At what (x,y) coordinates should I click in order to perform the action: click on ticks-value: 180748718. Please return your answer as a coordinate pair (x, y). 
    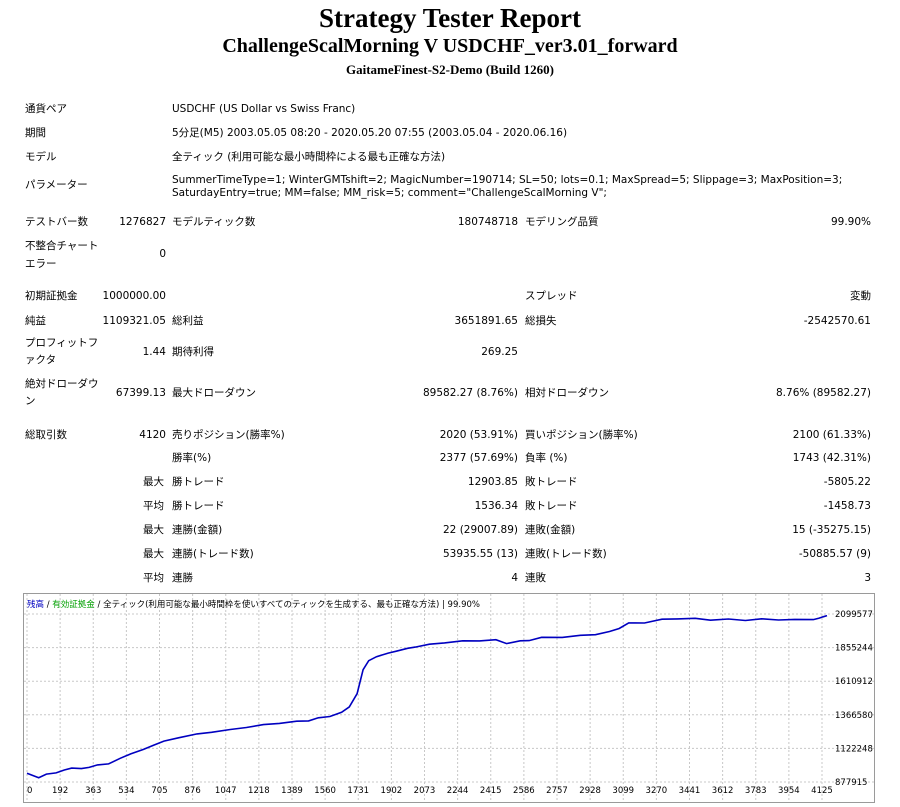
    Looking at the image, I should click on (487, 222).